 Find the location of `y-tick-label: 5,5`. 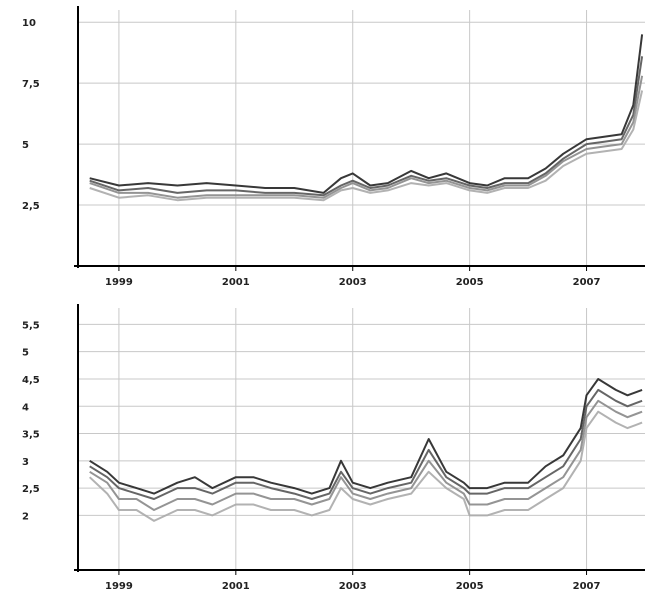

y-tick-label: 5,5 is located at coordinates (31, 325).